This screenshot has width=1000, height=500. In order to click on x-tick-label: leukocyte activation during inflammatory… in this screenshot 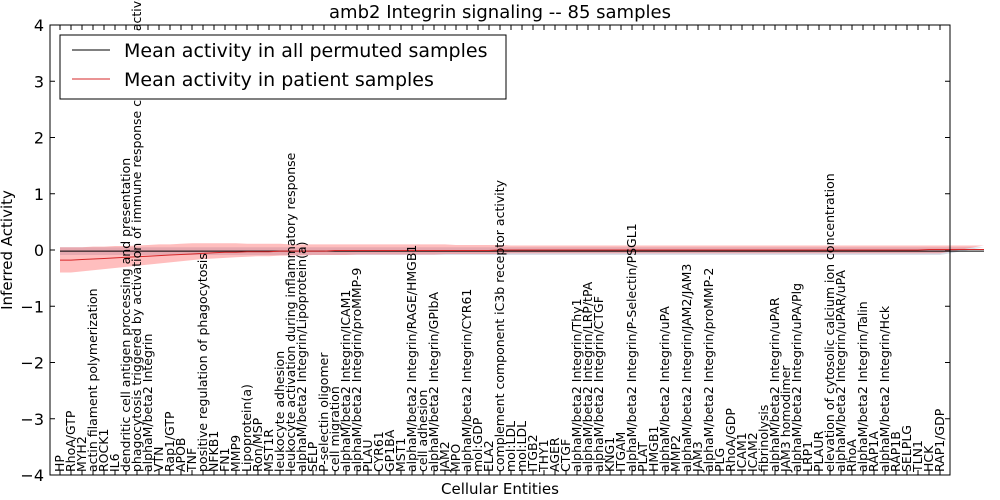, I will do `click(290, 312)`.